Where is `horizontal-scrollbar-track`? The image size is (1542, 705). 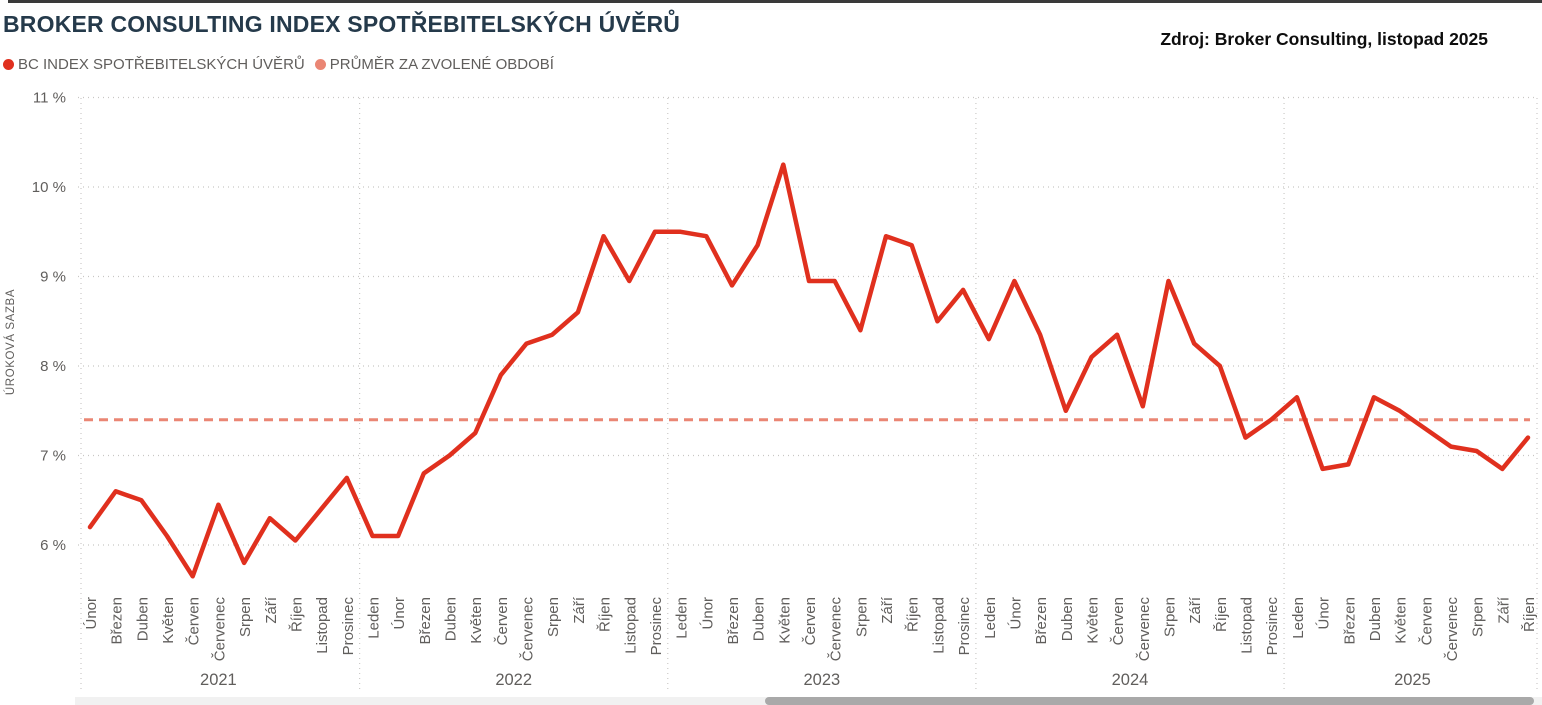 horizontal-scrollbar-track is located at coordinates (808, 701).